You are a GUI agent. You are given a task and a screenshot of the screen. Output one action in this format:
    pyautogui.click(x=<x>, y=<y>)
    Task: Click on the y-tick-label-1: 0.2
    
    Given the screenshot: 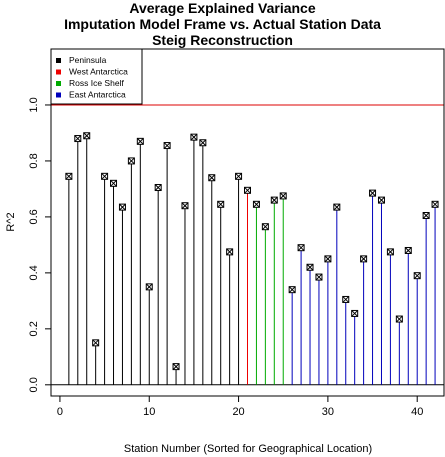 What is the action you would take?
    pyautogui.click(x=34, y=328)
    